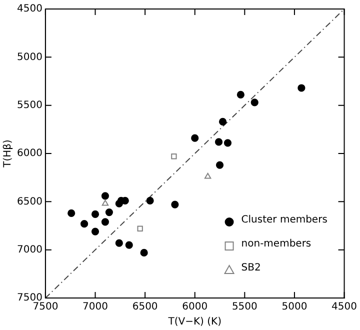  What do you see at coordinates (344, 307) in the screenshot?
I see `x-tick-label: 4500` at bounding box center [344, 307].